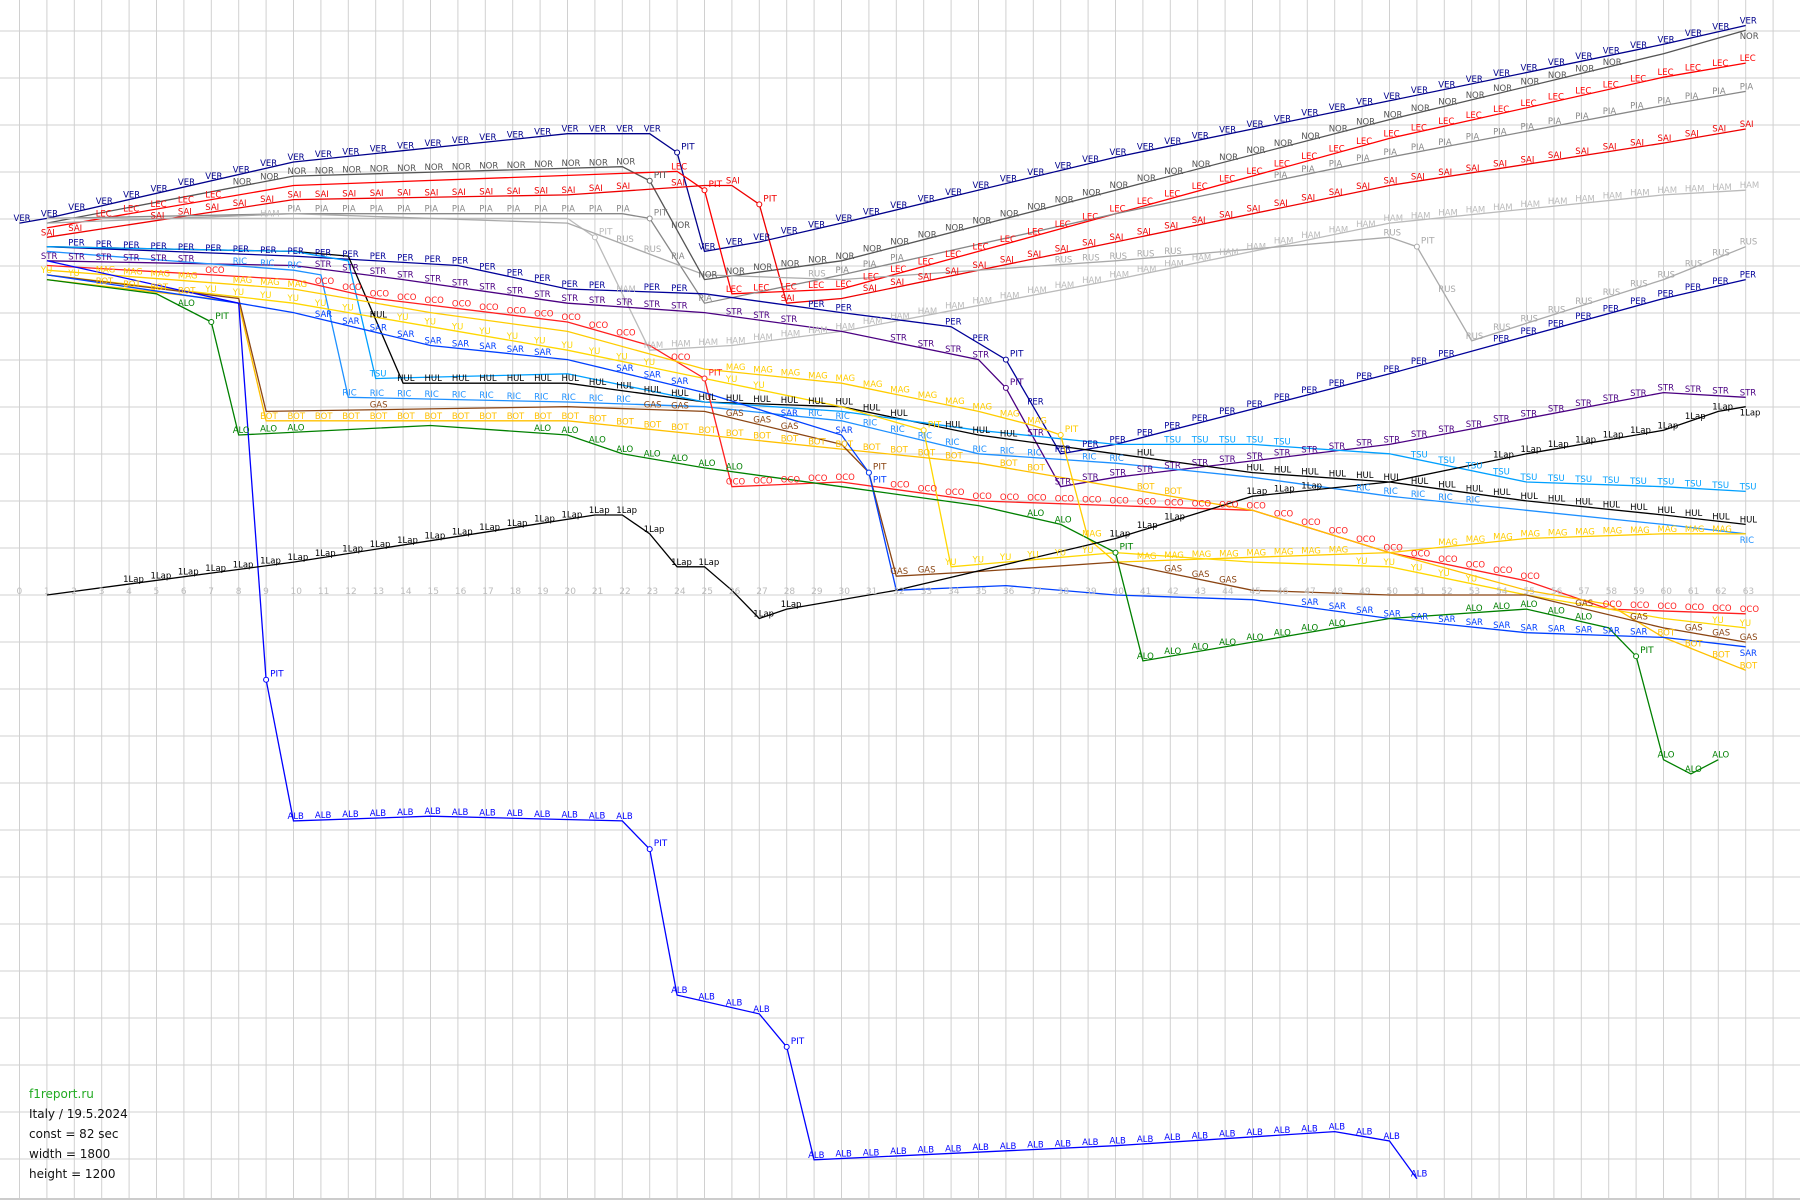 The width and height of the screenshot is (1800, 1200). What do you see at coordinates (61, 1094) in the screenshot?
I see `site-label: f1report.ru` at bounding box center [61, 1094].